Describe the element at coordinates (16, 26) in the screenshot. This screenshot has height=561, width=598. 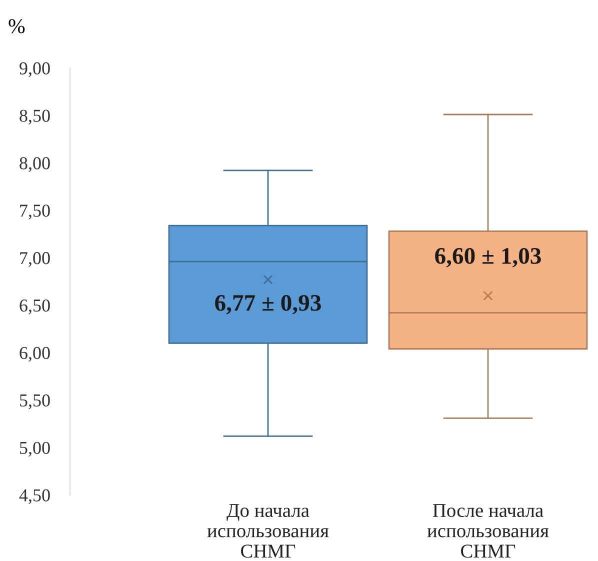
I see `y-axis-title: %` at that location.